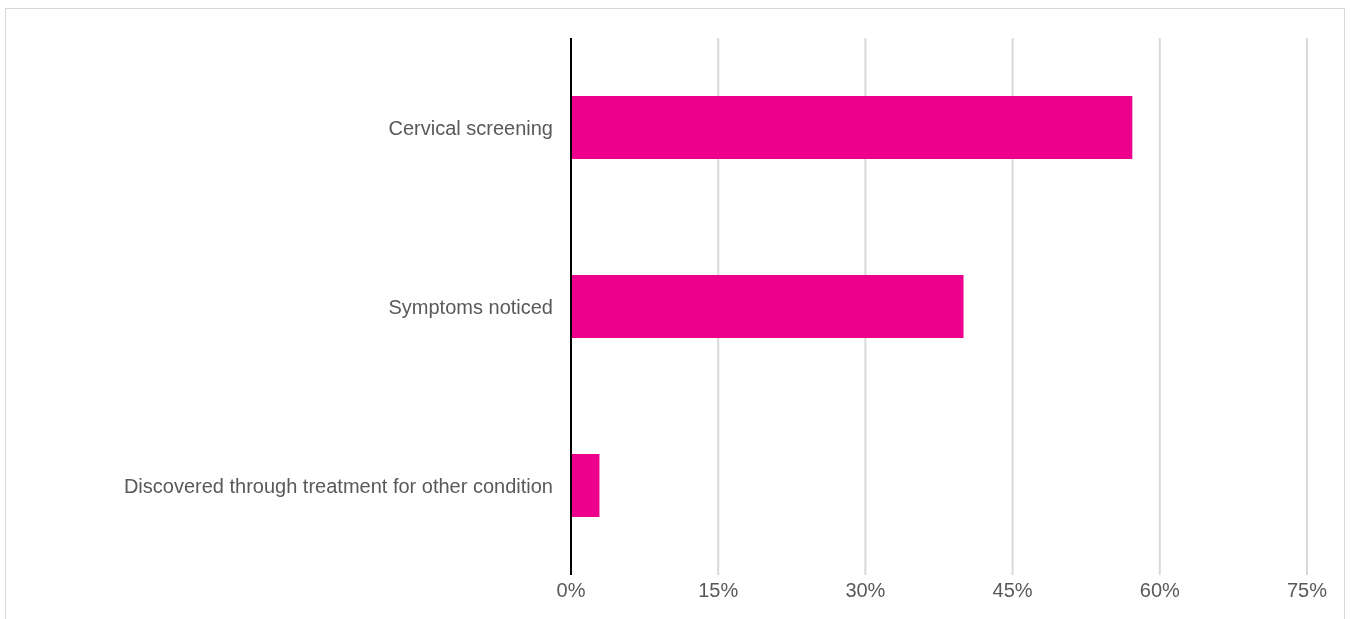 The width and height of the screenshot is (1350, 619). I want to click on x-tick-label: 30%, so click(865, 590).